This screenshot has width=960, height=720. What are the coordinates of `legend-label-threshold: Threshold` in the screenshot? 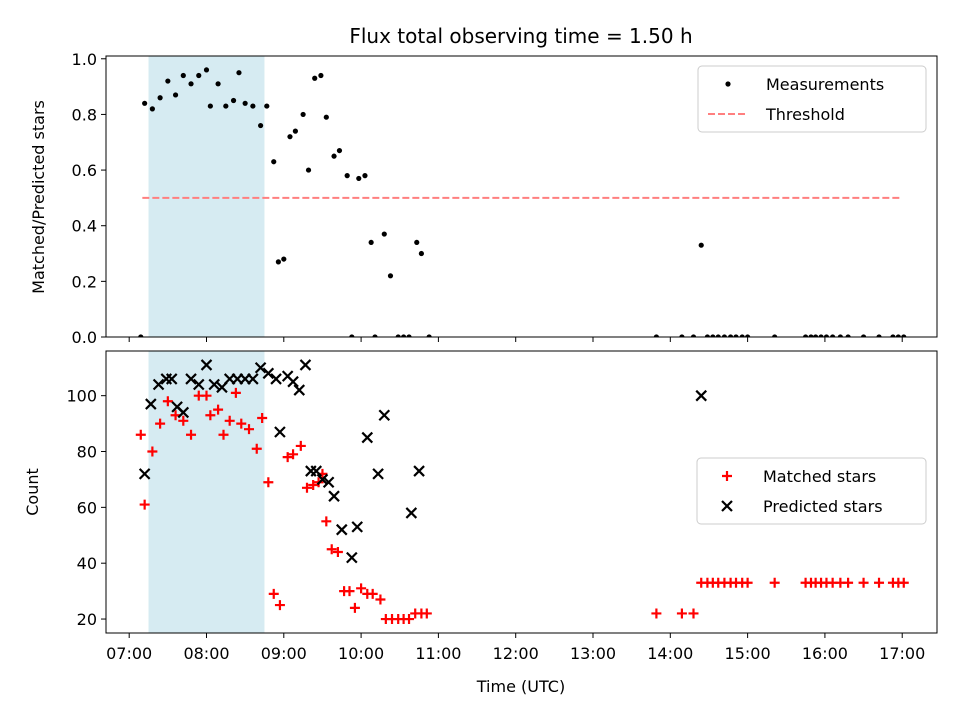 It's located at (805, 114).